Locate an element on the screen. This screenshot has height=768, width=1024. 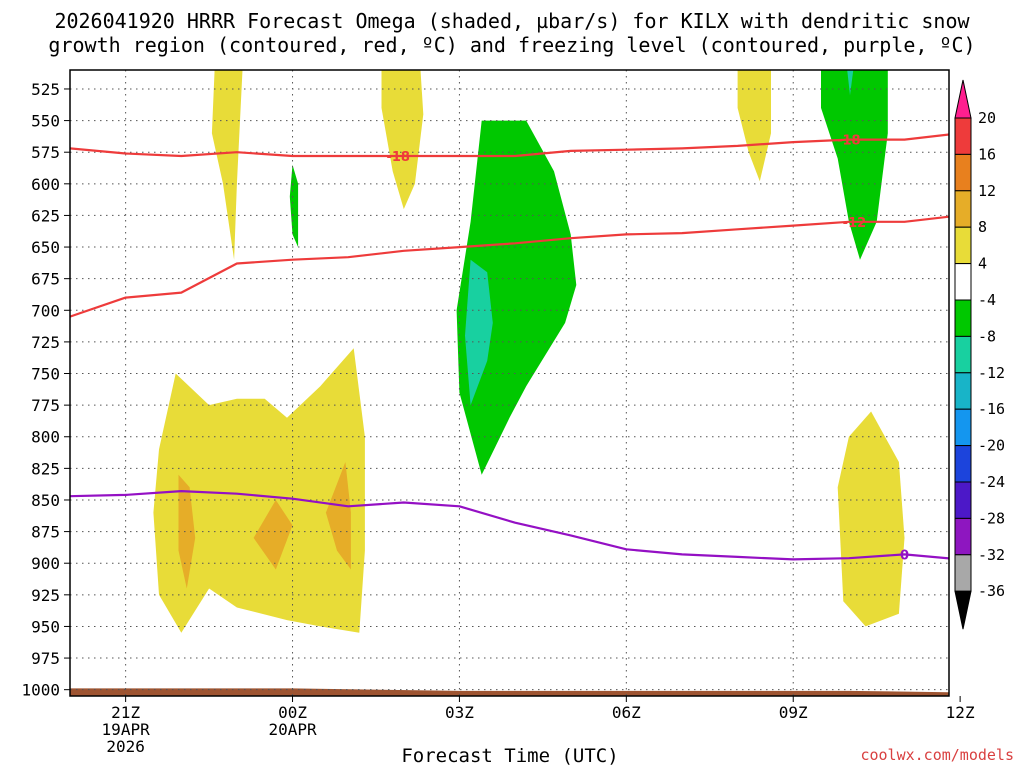
colorbar-label: -32 is located at coordinates (991, 555).